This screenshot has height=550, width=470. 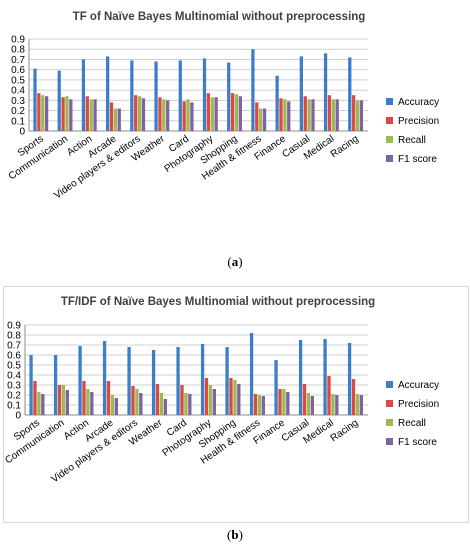 I want to click on caption-b: (b), so click(x=235, y=535).